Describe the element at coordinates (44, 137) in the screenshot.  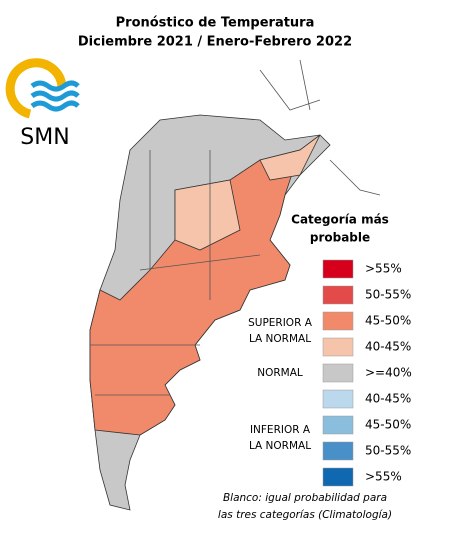
I see `logo-text: SMN` at that location.